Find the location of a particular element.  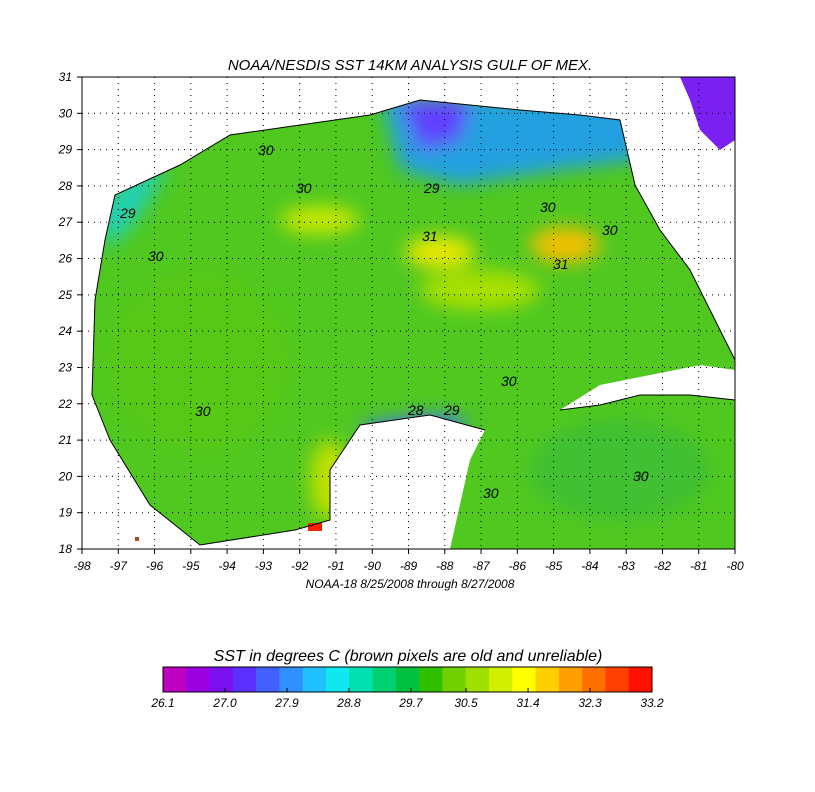

y-tick-label: 28 is located at coordinates (65, 186).